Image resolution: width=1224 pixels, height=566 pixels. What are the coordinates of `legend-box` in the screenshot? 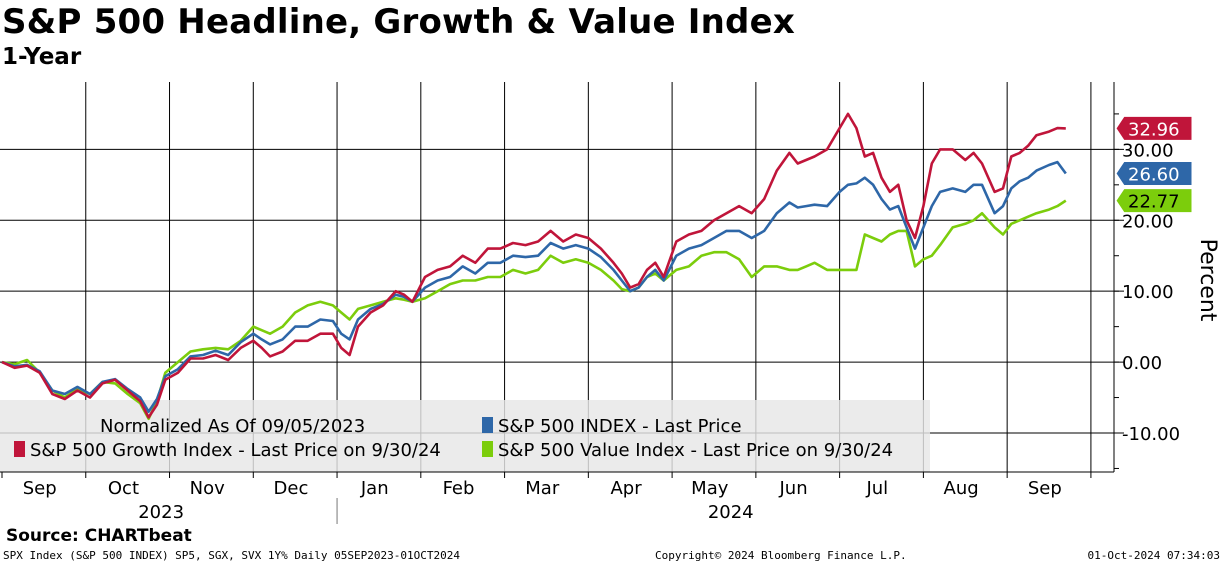 It's located at (465, 436).